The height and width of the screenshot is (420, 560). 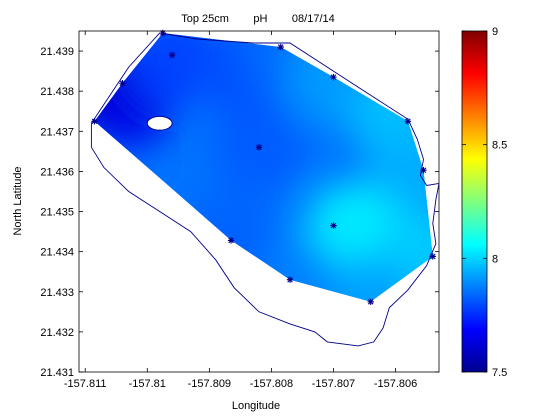 What do you see at coordinates (495, 259) in the screenshot?
I see `colorbar-tick-label: 8` at bounding box center [495, 259].